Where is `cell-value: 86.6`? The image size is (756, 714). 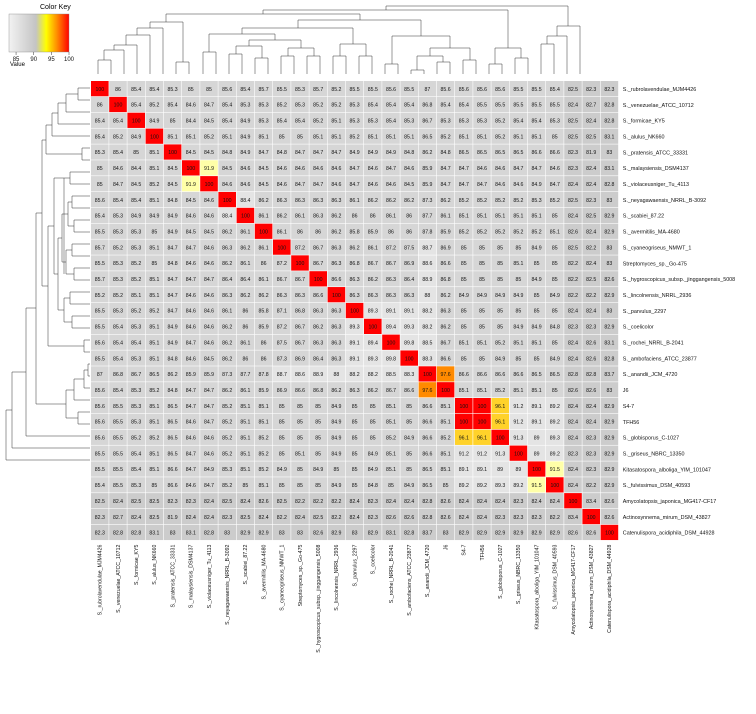
cell-value: 86.6 is located at coordinates (446, 359).